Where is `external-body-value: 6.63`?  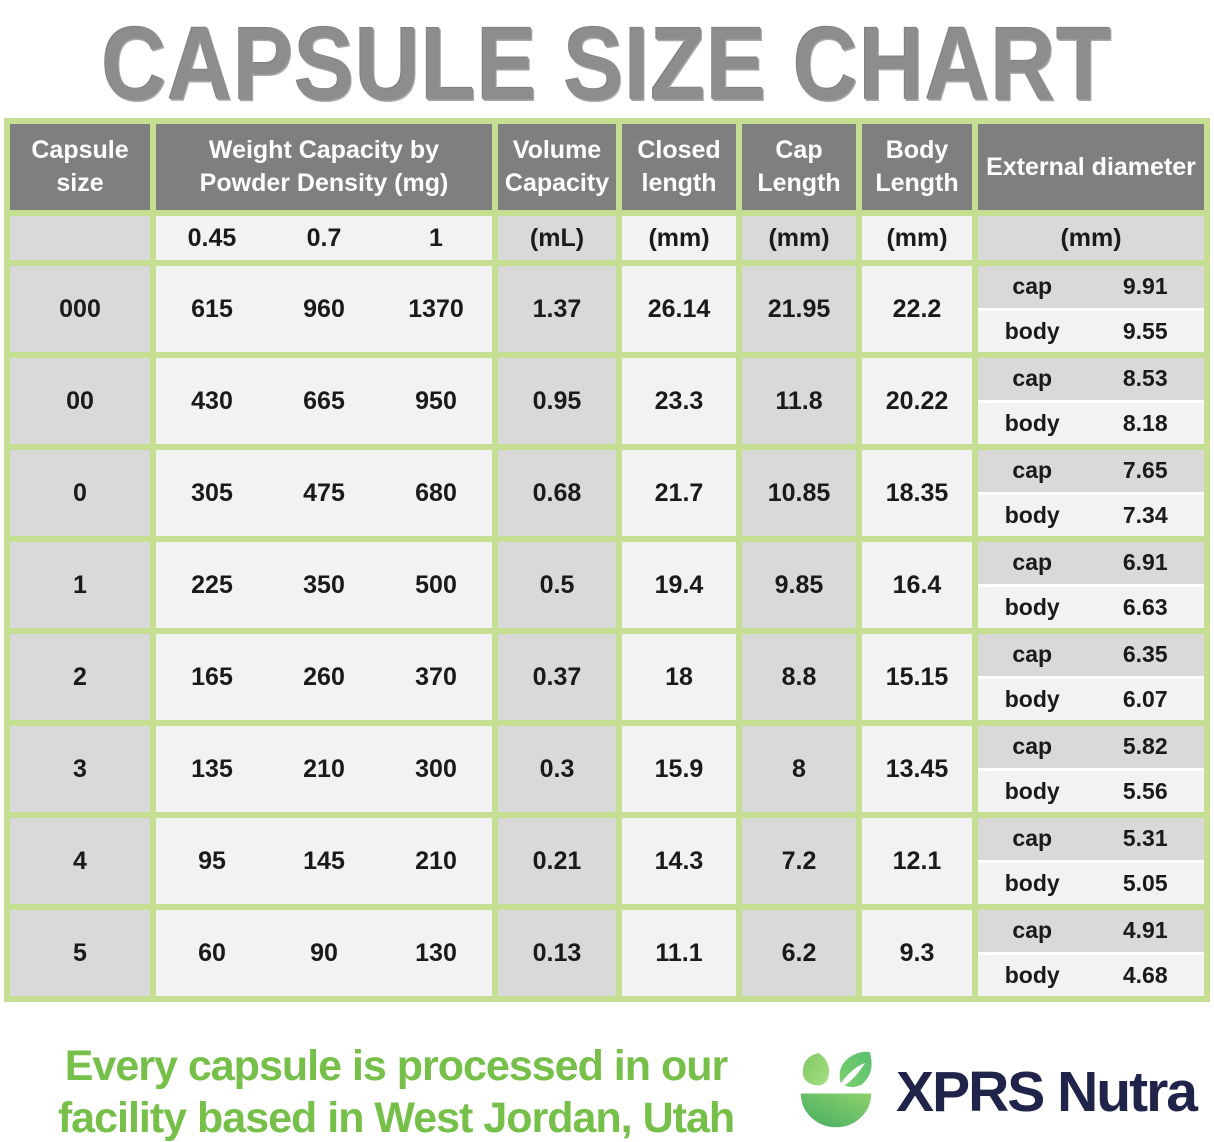
external-body-value: 6.63 is located at coordinates (1145, 606).